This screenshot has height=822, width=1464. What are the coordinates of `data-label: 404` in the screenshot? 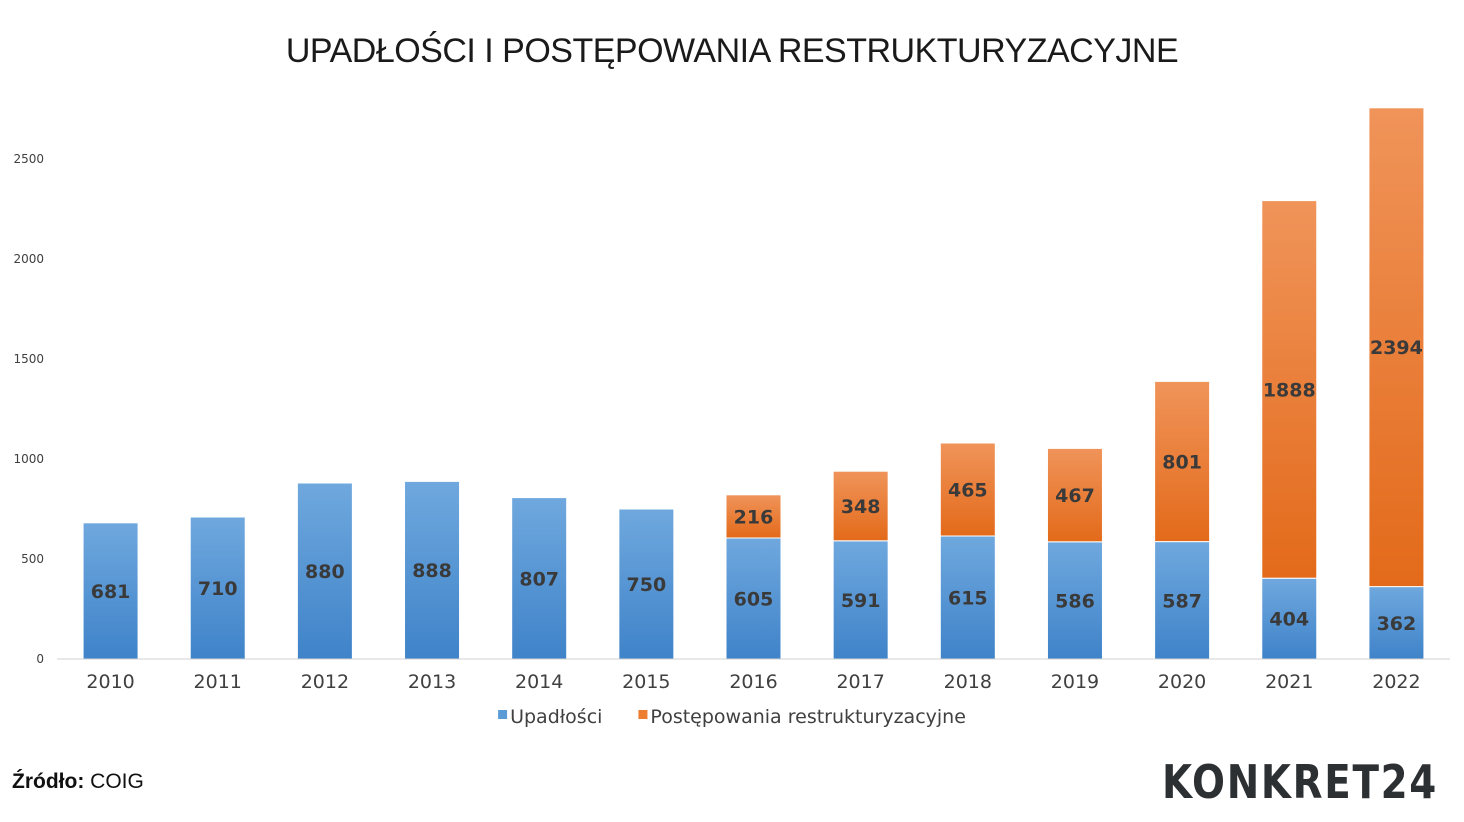 It's located at (1289, 620).